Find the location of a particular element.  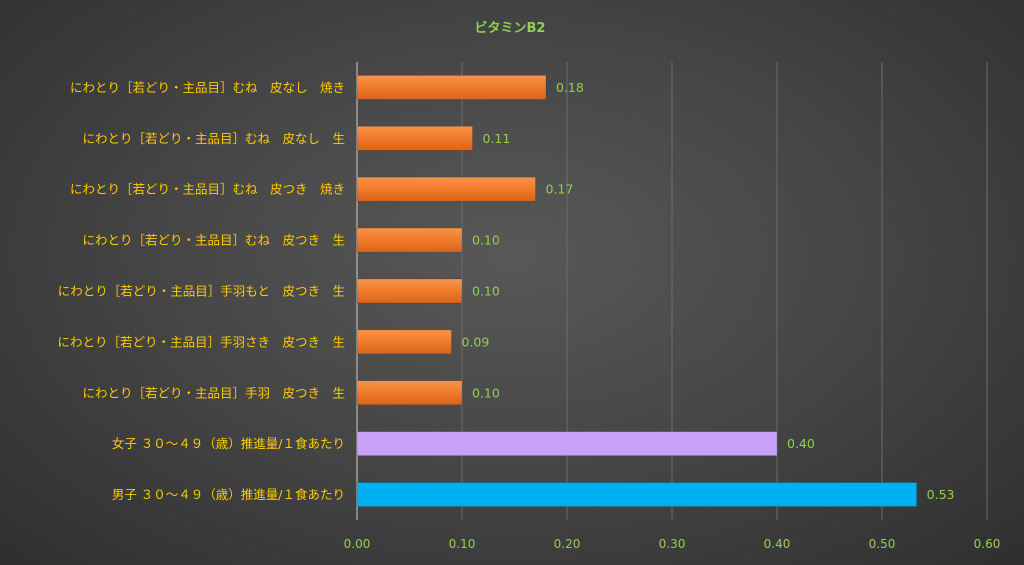

value-label: 0.18 is located at coordinates (570, 87).